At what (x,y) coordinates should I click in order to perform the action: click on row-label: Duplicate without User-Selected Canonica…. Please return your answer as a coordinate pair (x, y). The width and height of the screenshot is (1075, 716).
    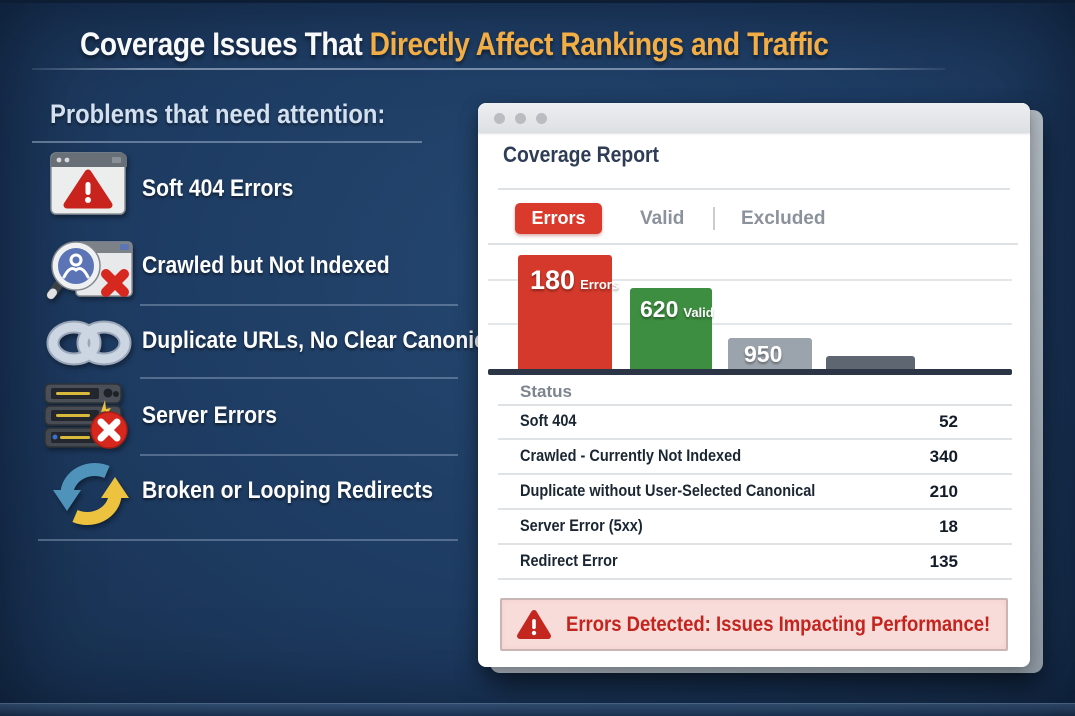
    Looking at the image, I should click on (668, 491).